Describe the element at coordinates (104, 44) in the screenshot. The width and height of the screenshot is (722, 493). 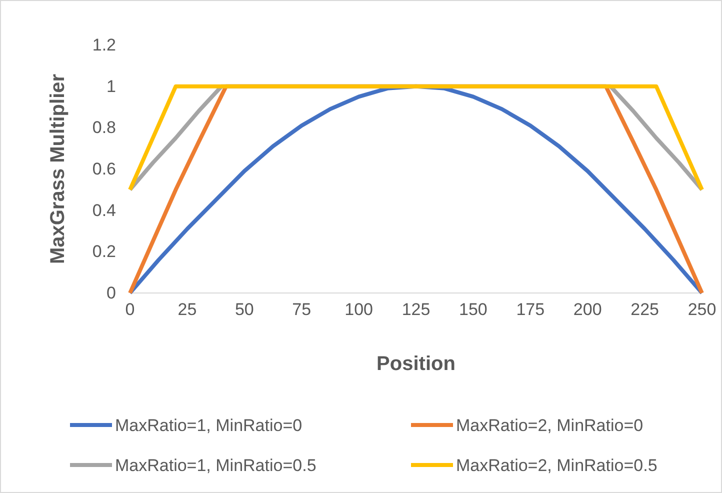
I see `y-tick-label: 1.2` at that location.